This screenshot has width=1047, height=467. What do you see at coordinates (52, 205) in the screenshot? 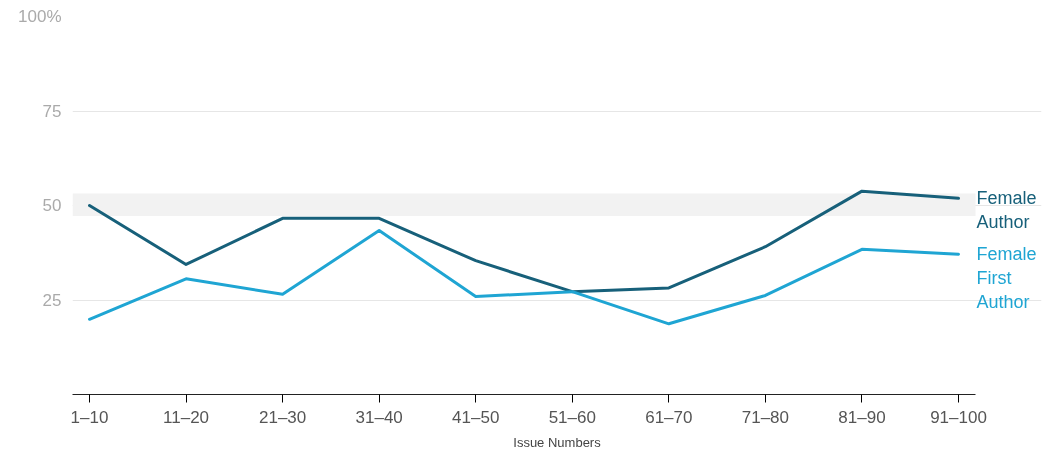
I see `y-tick-label: 50` at bounding box center [52, 205].